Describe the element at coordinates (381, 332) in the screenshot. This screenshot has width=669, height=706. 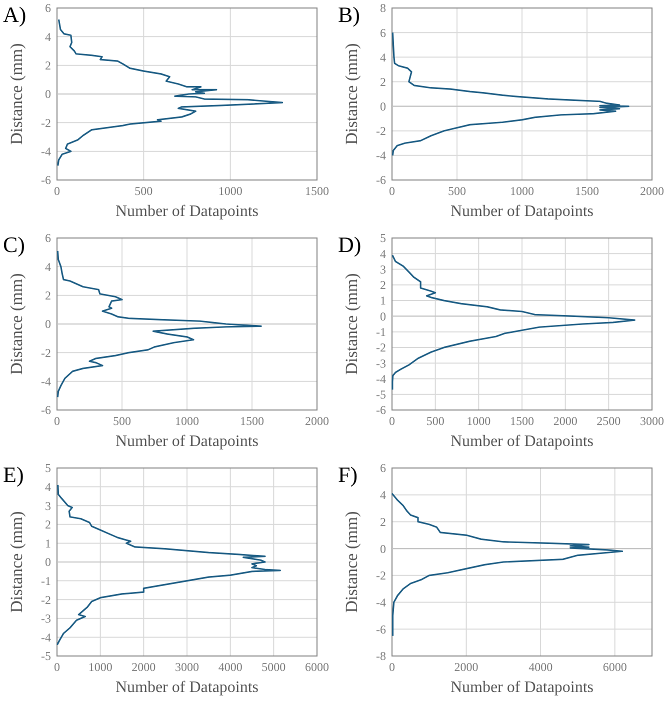
I see `y-tick-label: -1` at that location.